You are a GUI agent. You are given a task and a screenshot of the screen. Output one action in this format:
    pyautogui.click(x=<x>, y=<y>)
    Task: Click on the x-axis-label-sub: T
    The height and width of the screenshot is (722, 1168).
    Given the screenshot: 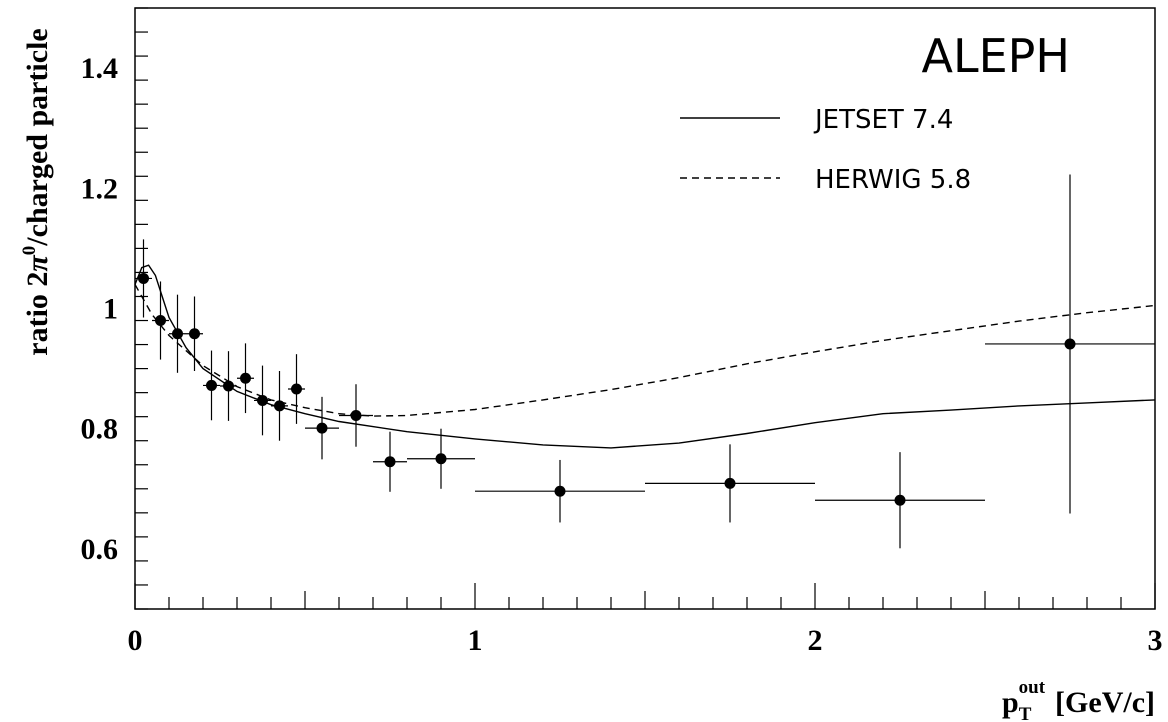 What is the action you would take?
    pyautogui.click(x=1025, y=713)
    